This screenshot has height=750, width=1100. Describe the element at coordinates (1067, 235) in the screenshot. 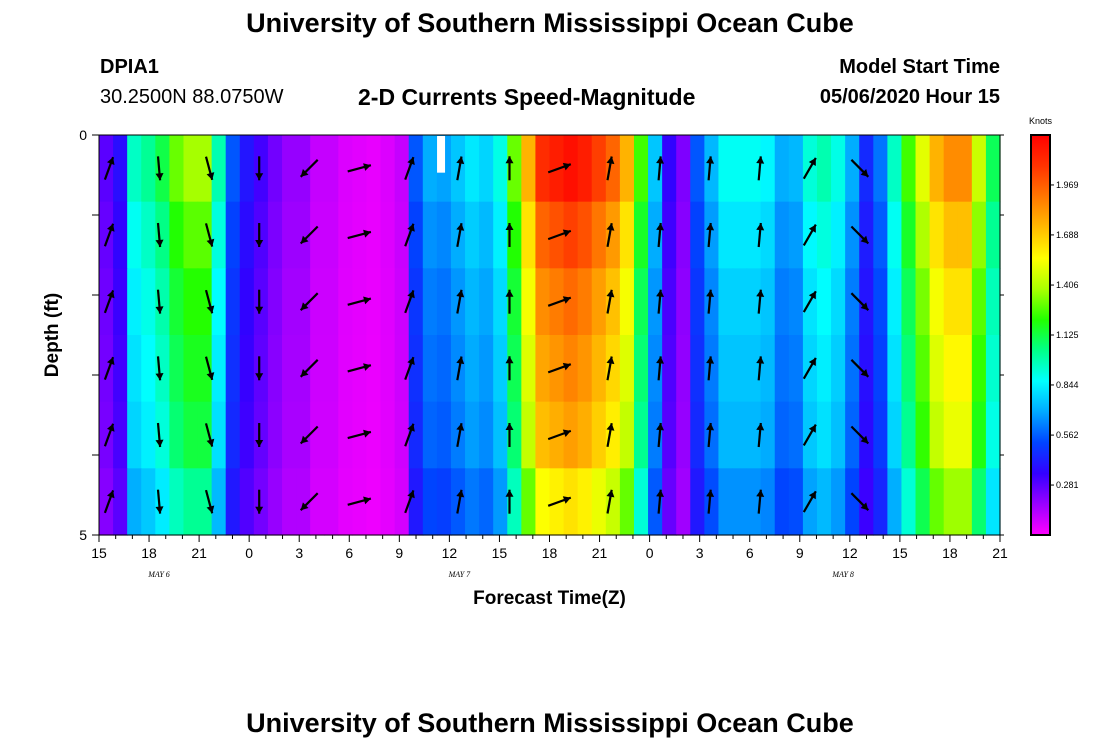

I see `colorbar-tick-label: 1.688` at that location.